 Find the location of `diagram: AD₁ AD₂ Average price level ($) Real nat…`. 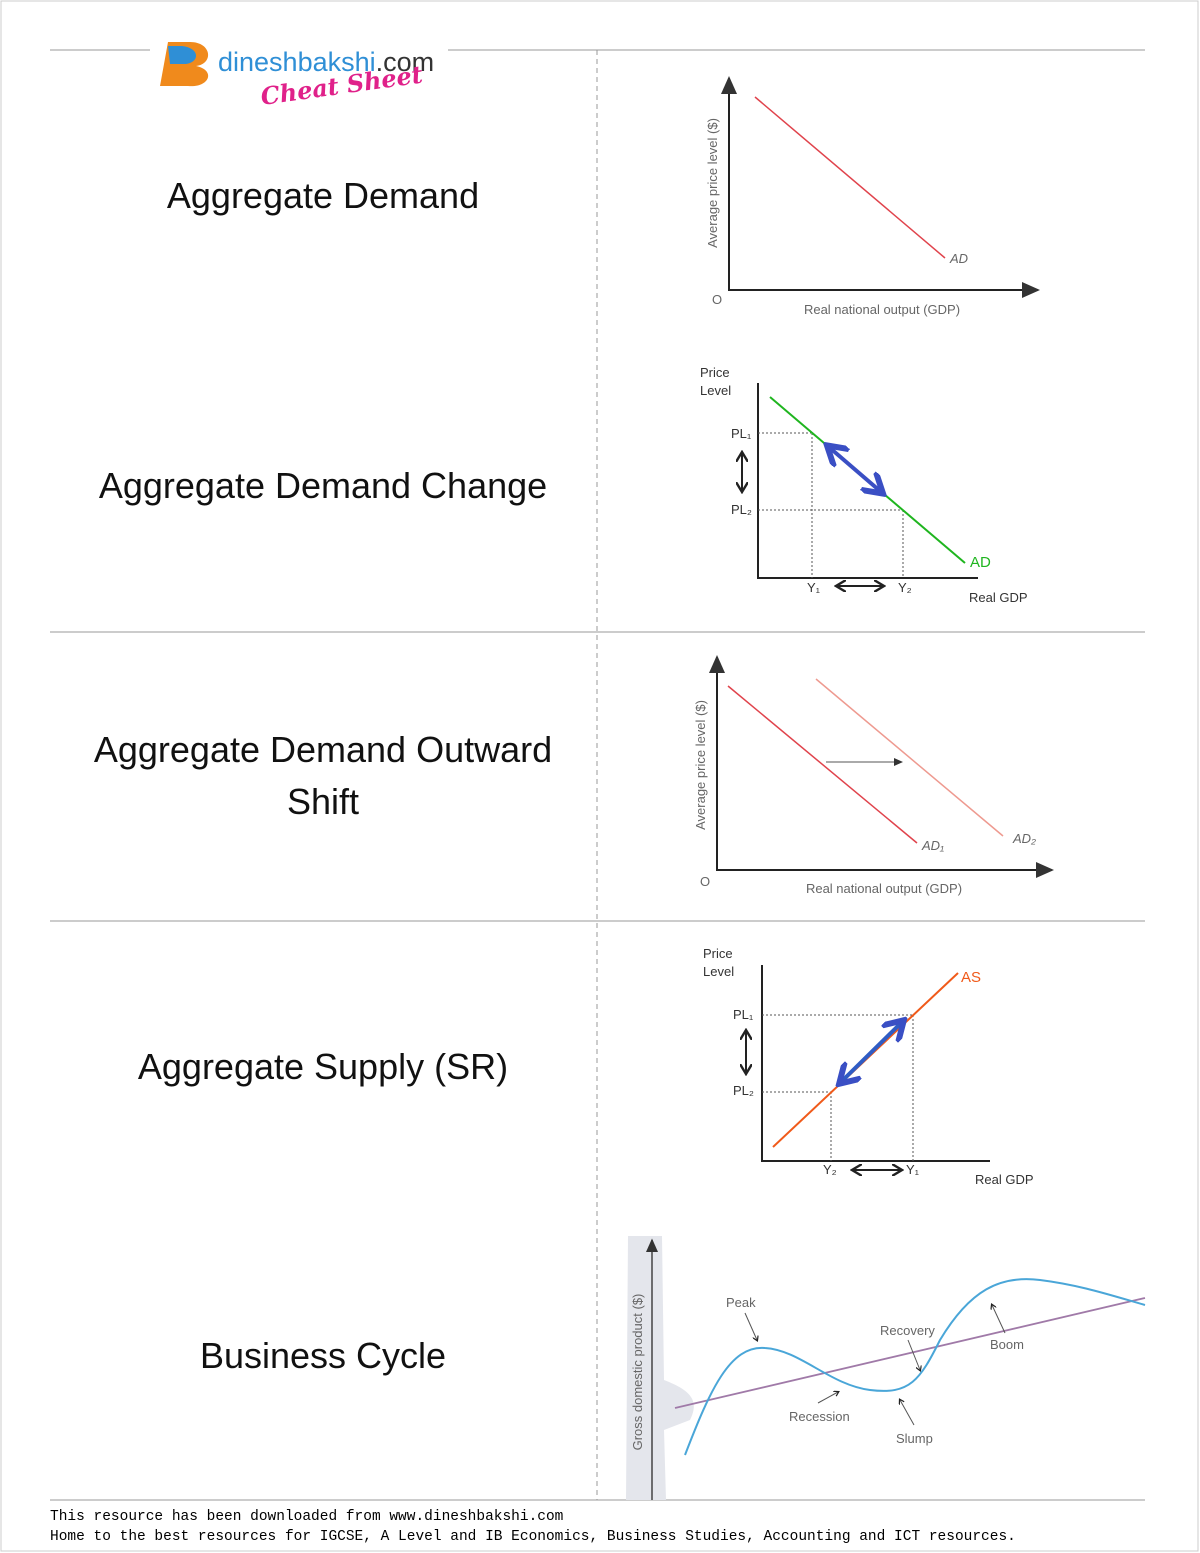

diagram: AD₁ AD₂ Average price level ($) Real nat… is located at coordinates (873, 775).